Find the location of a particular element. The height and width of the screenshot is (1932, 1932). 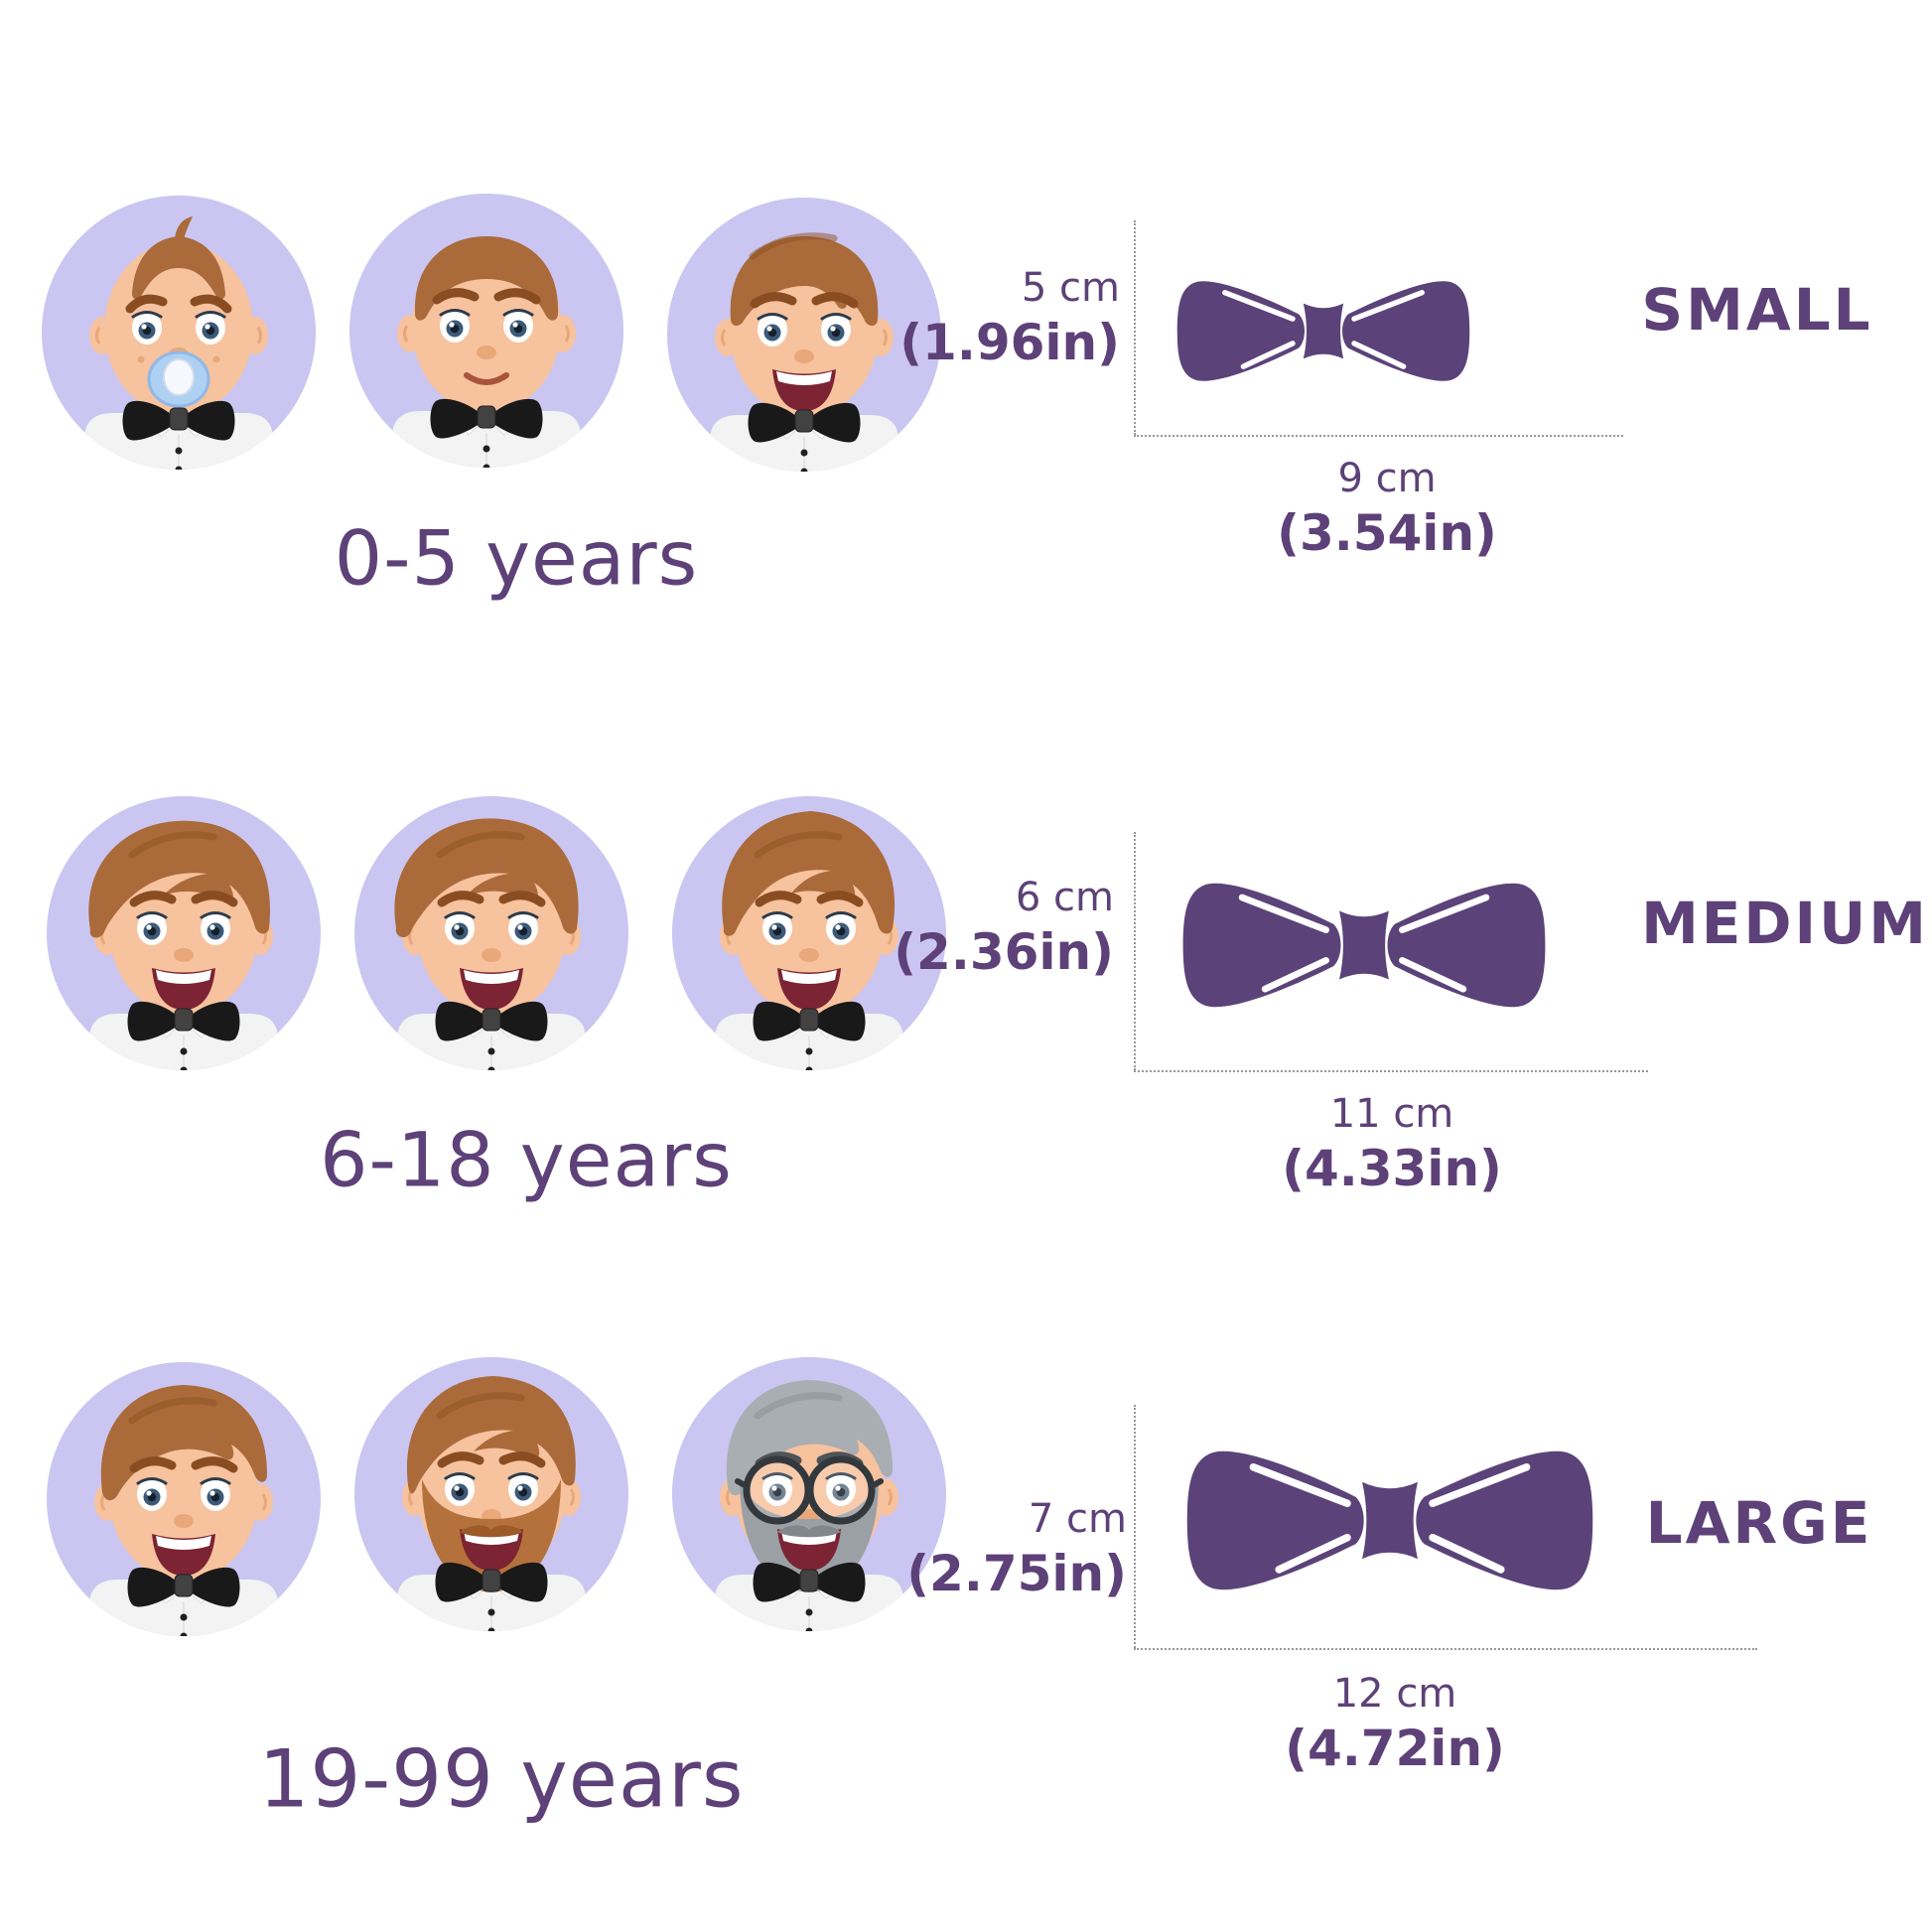

size-name-large: LARGE is located at coordinates (1759, 1523).